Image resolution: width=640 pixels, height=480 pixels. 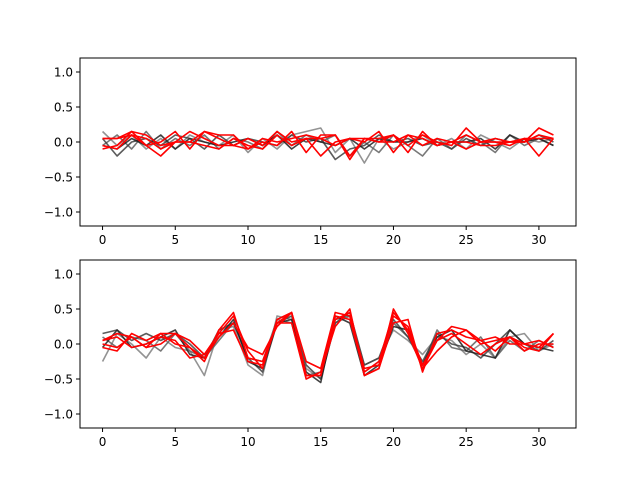 I want to click on x-tick-label-bottom-1: 5, so click(x=175, y=442).